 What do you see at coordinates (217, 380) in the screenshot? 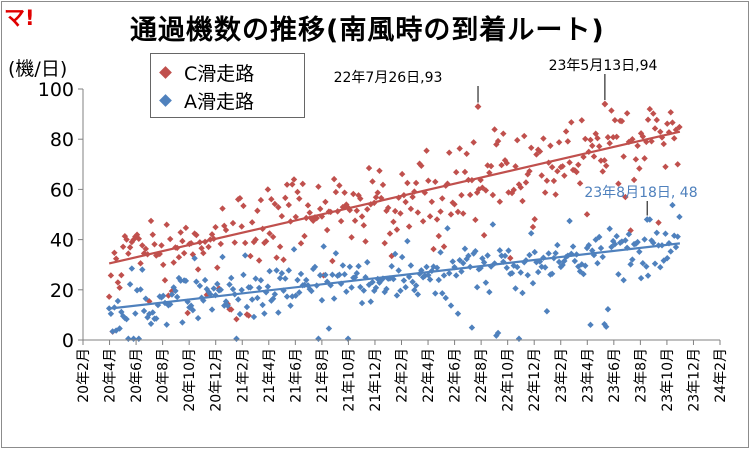
I see `x-tick-label: 20年12月` at bounding box center [217, 380].